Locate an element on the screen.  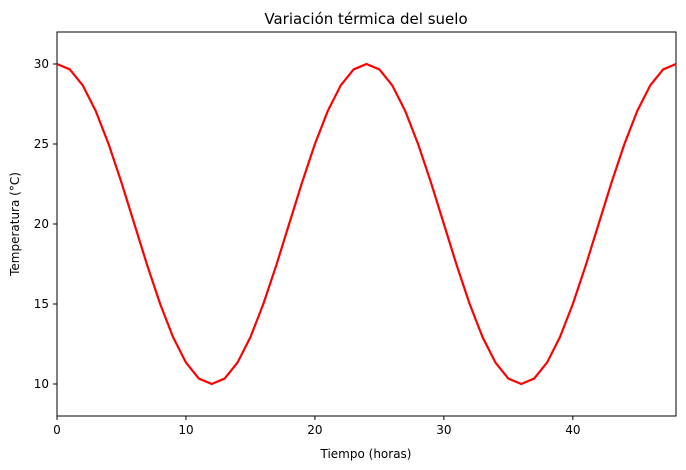
x-tick-label: 0 is located at coordinates (57, 430).